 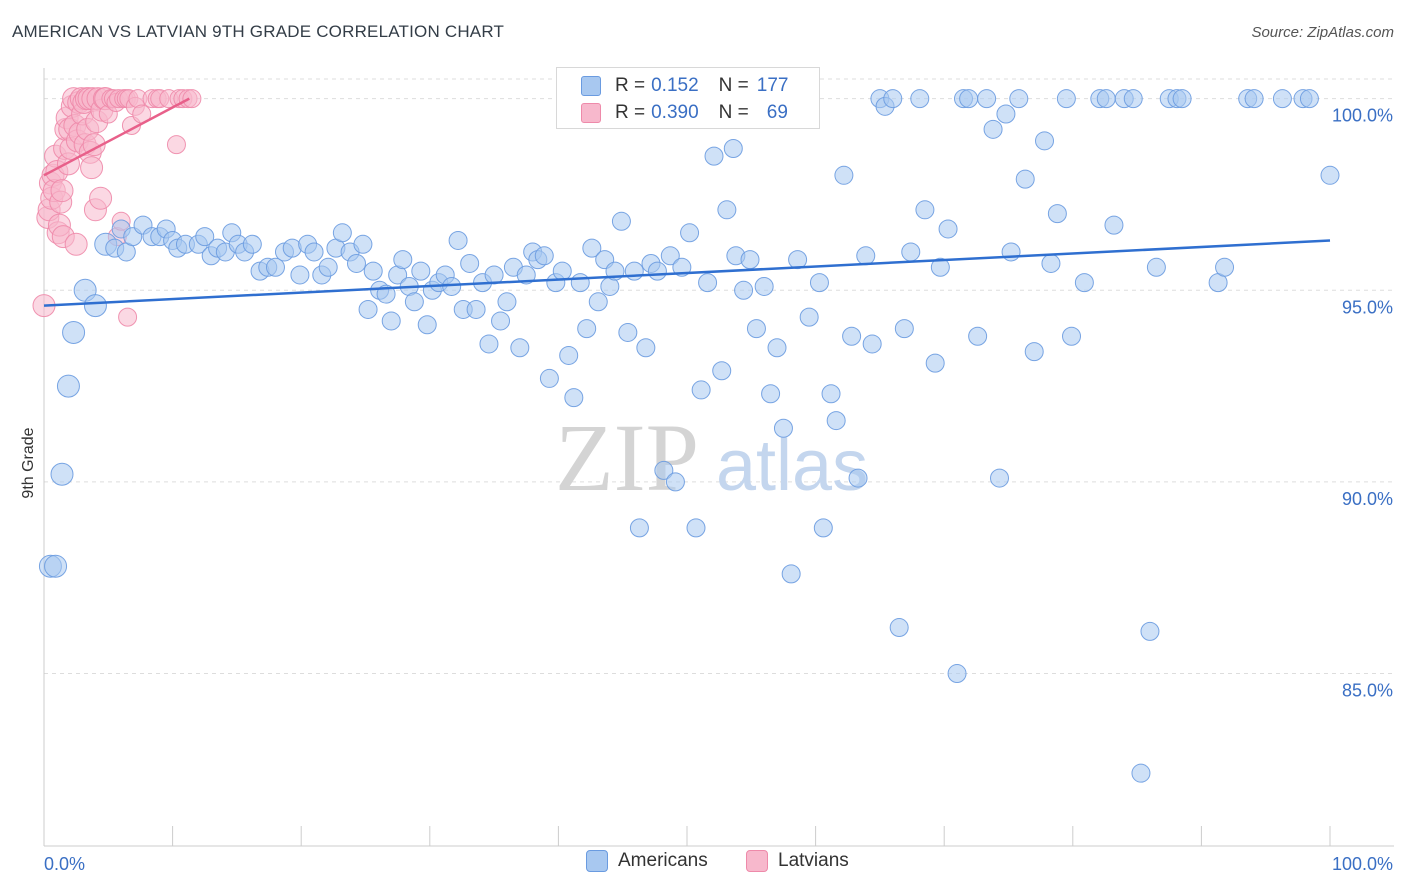 I want to click on y-tick-label: 95.0%, so click(x=1367, y=307).